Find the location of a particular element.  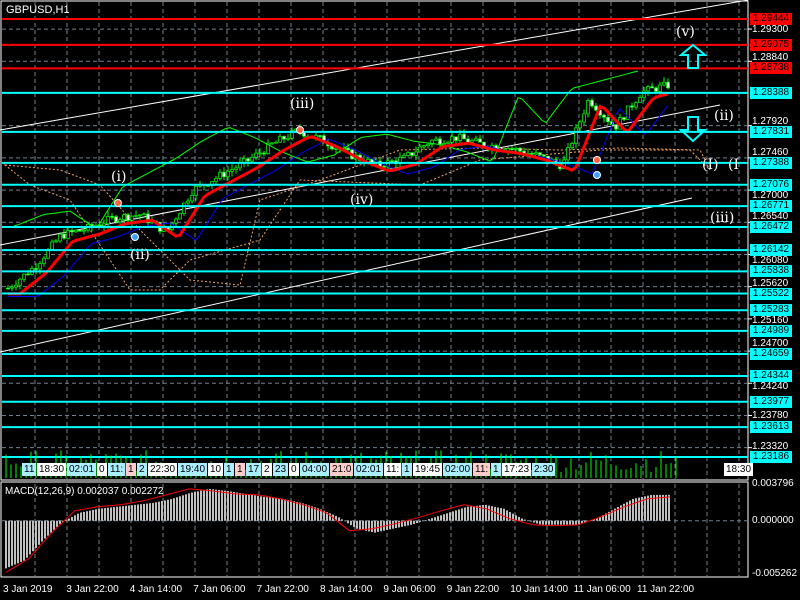

time-tag: 22:30 is located at coordinates (163, 469).